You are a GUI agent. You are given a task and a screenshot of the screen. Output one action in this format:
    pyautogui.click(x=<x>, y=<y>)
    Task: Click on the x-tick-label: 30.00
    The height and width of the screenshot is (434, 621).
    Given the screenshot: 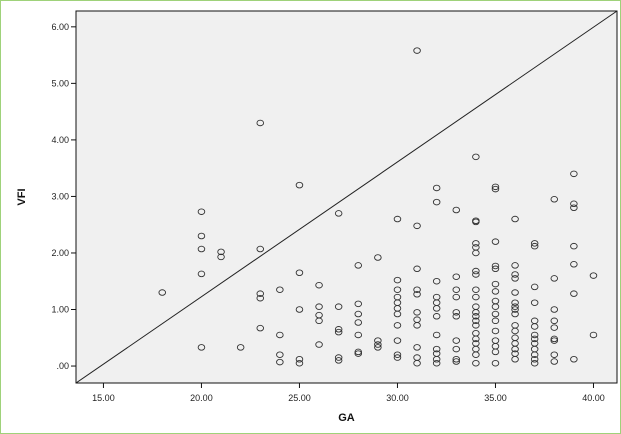 What is the action you would take?
    pyautogui.click(x=397, y=398)
    